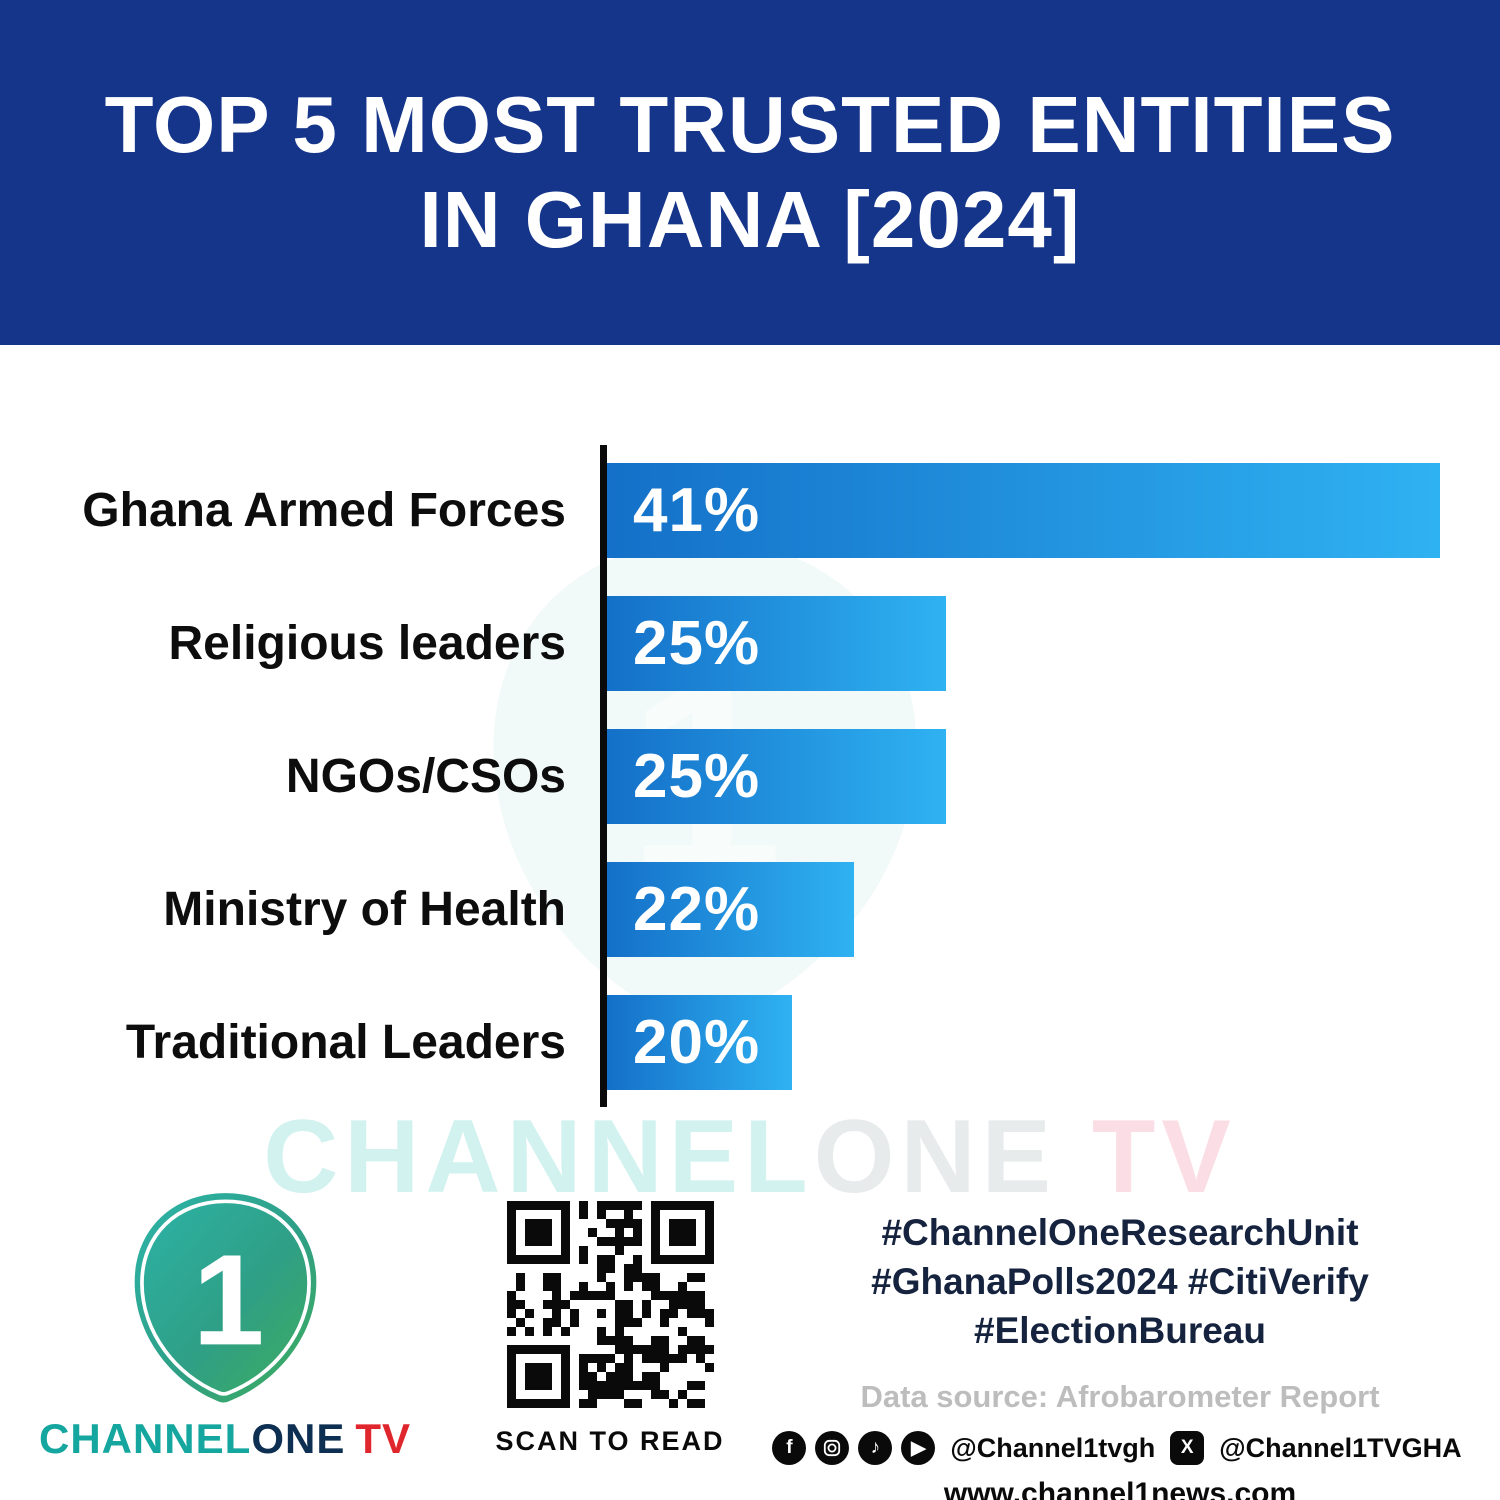 The width and height of the screenshot is (1500, 1500). Describe the element at coordinates (225, 1298) in the screenshot. I see `channel-one-logo-icon: 1` at that location.